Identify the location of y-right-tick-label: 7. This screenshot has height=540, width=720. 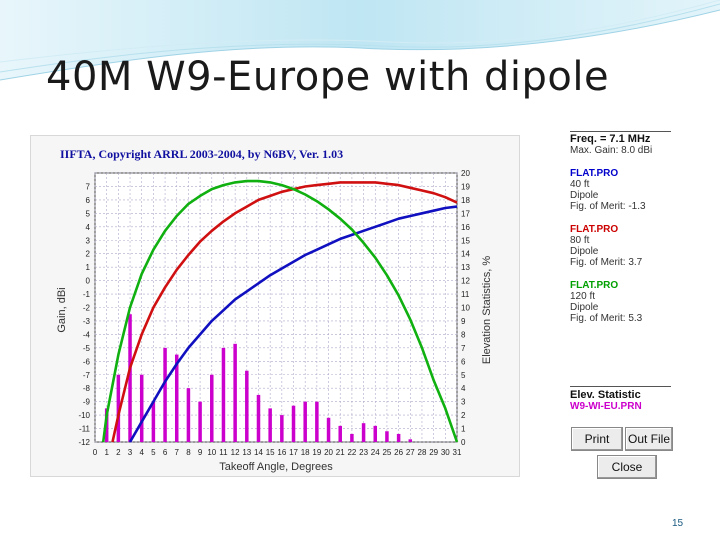
(463, 348).